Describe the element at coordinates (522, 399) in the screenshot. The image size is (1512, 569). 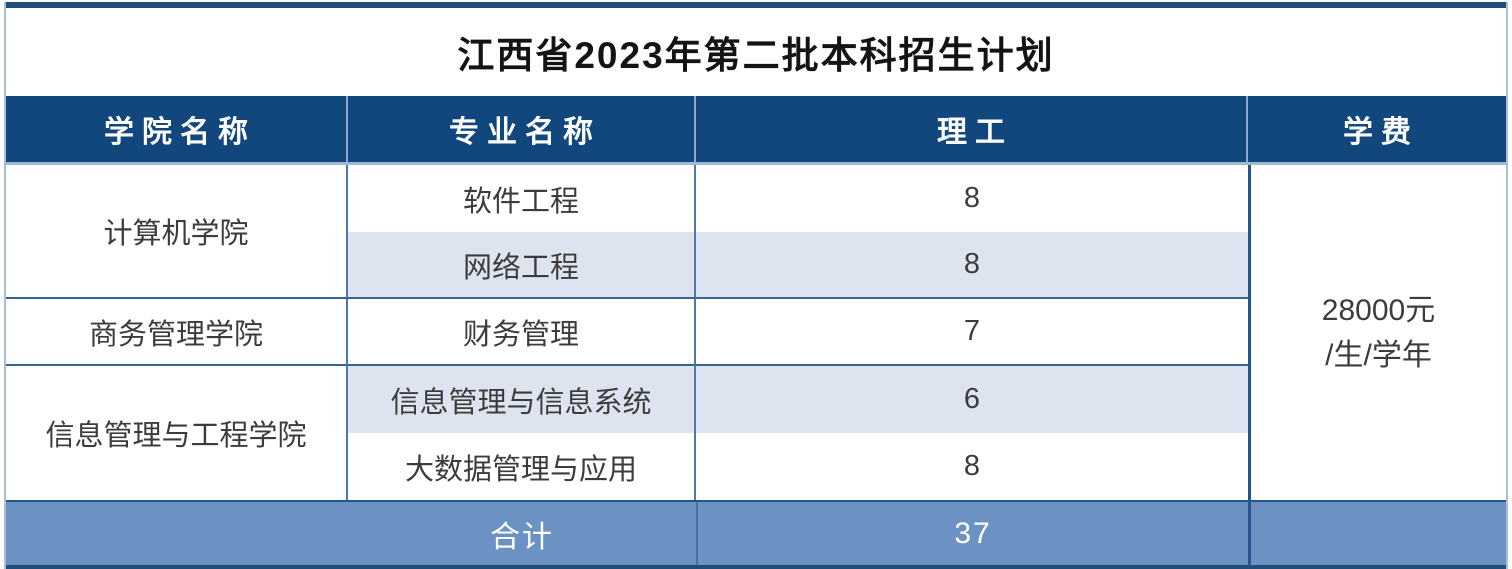
I see `major-cell: 信息管理与信息系统` at that location.